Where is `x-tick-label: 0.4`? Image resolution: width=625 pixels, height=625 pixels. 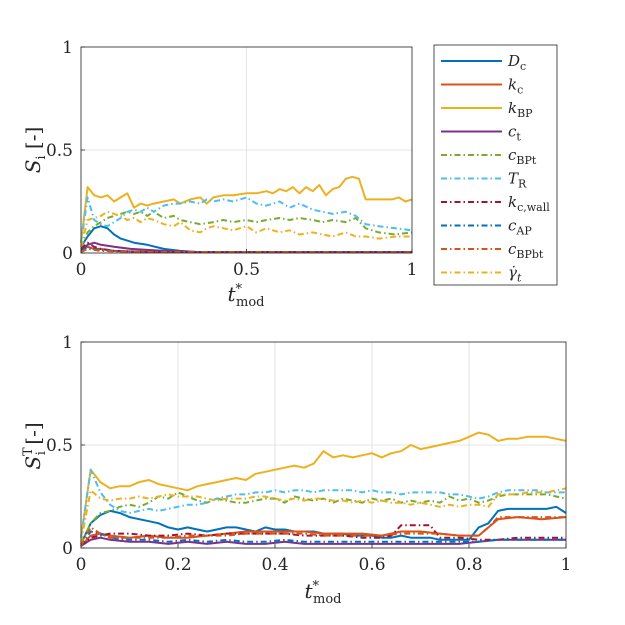
x-tick-label: 0.4 is located at coordinates (274, 565).